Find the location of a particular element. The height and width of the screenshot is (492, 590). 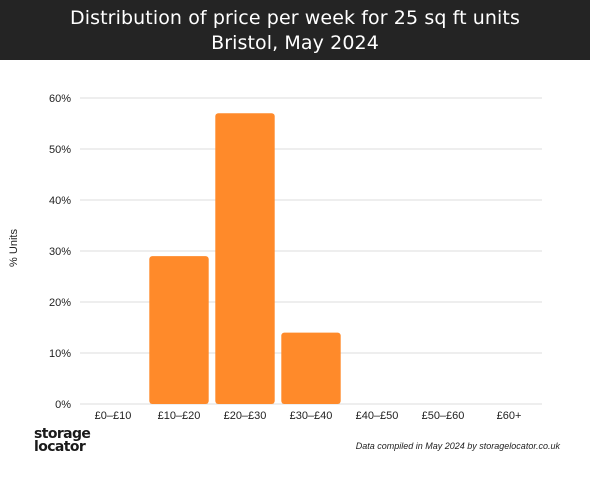

x-tick-label: £20–£30 is located at coordinates (245, 416).